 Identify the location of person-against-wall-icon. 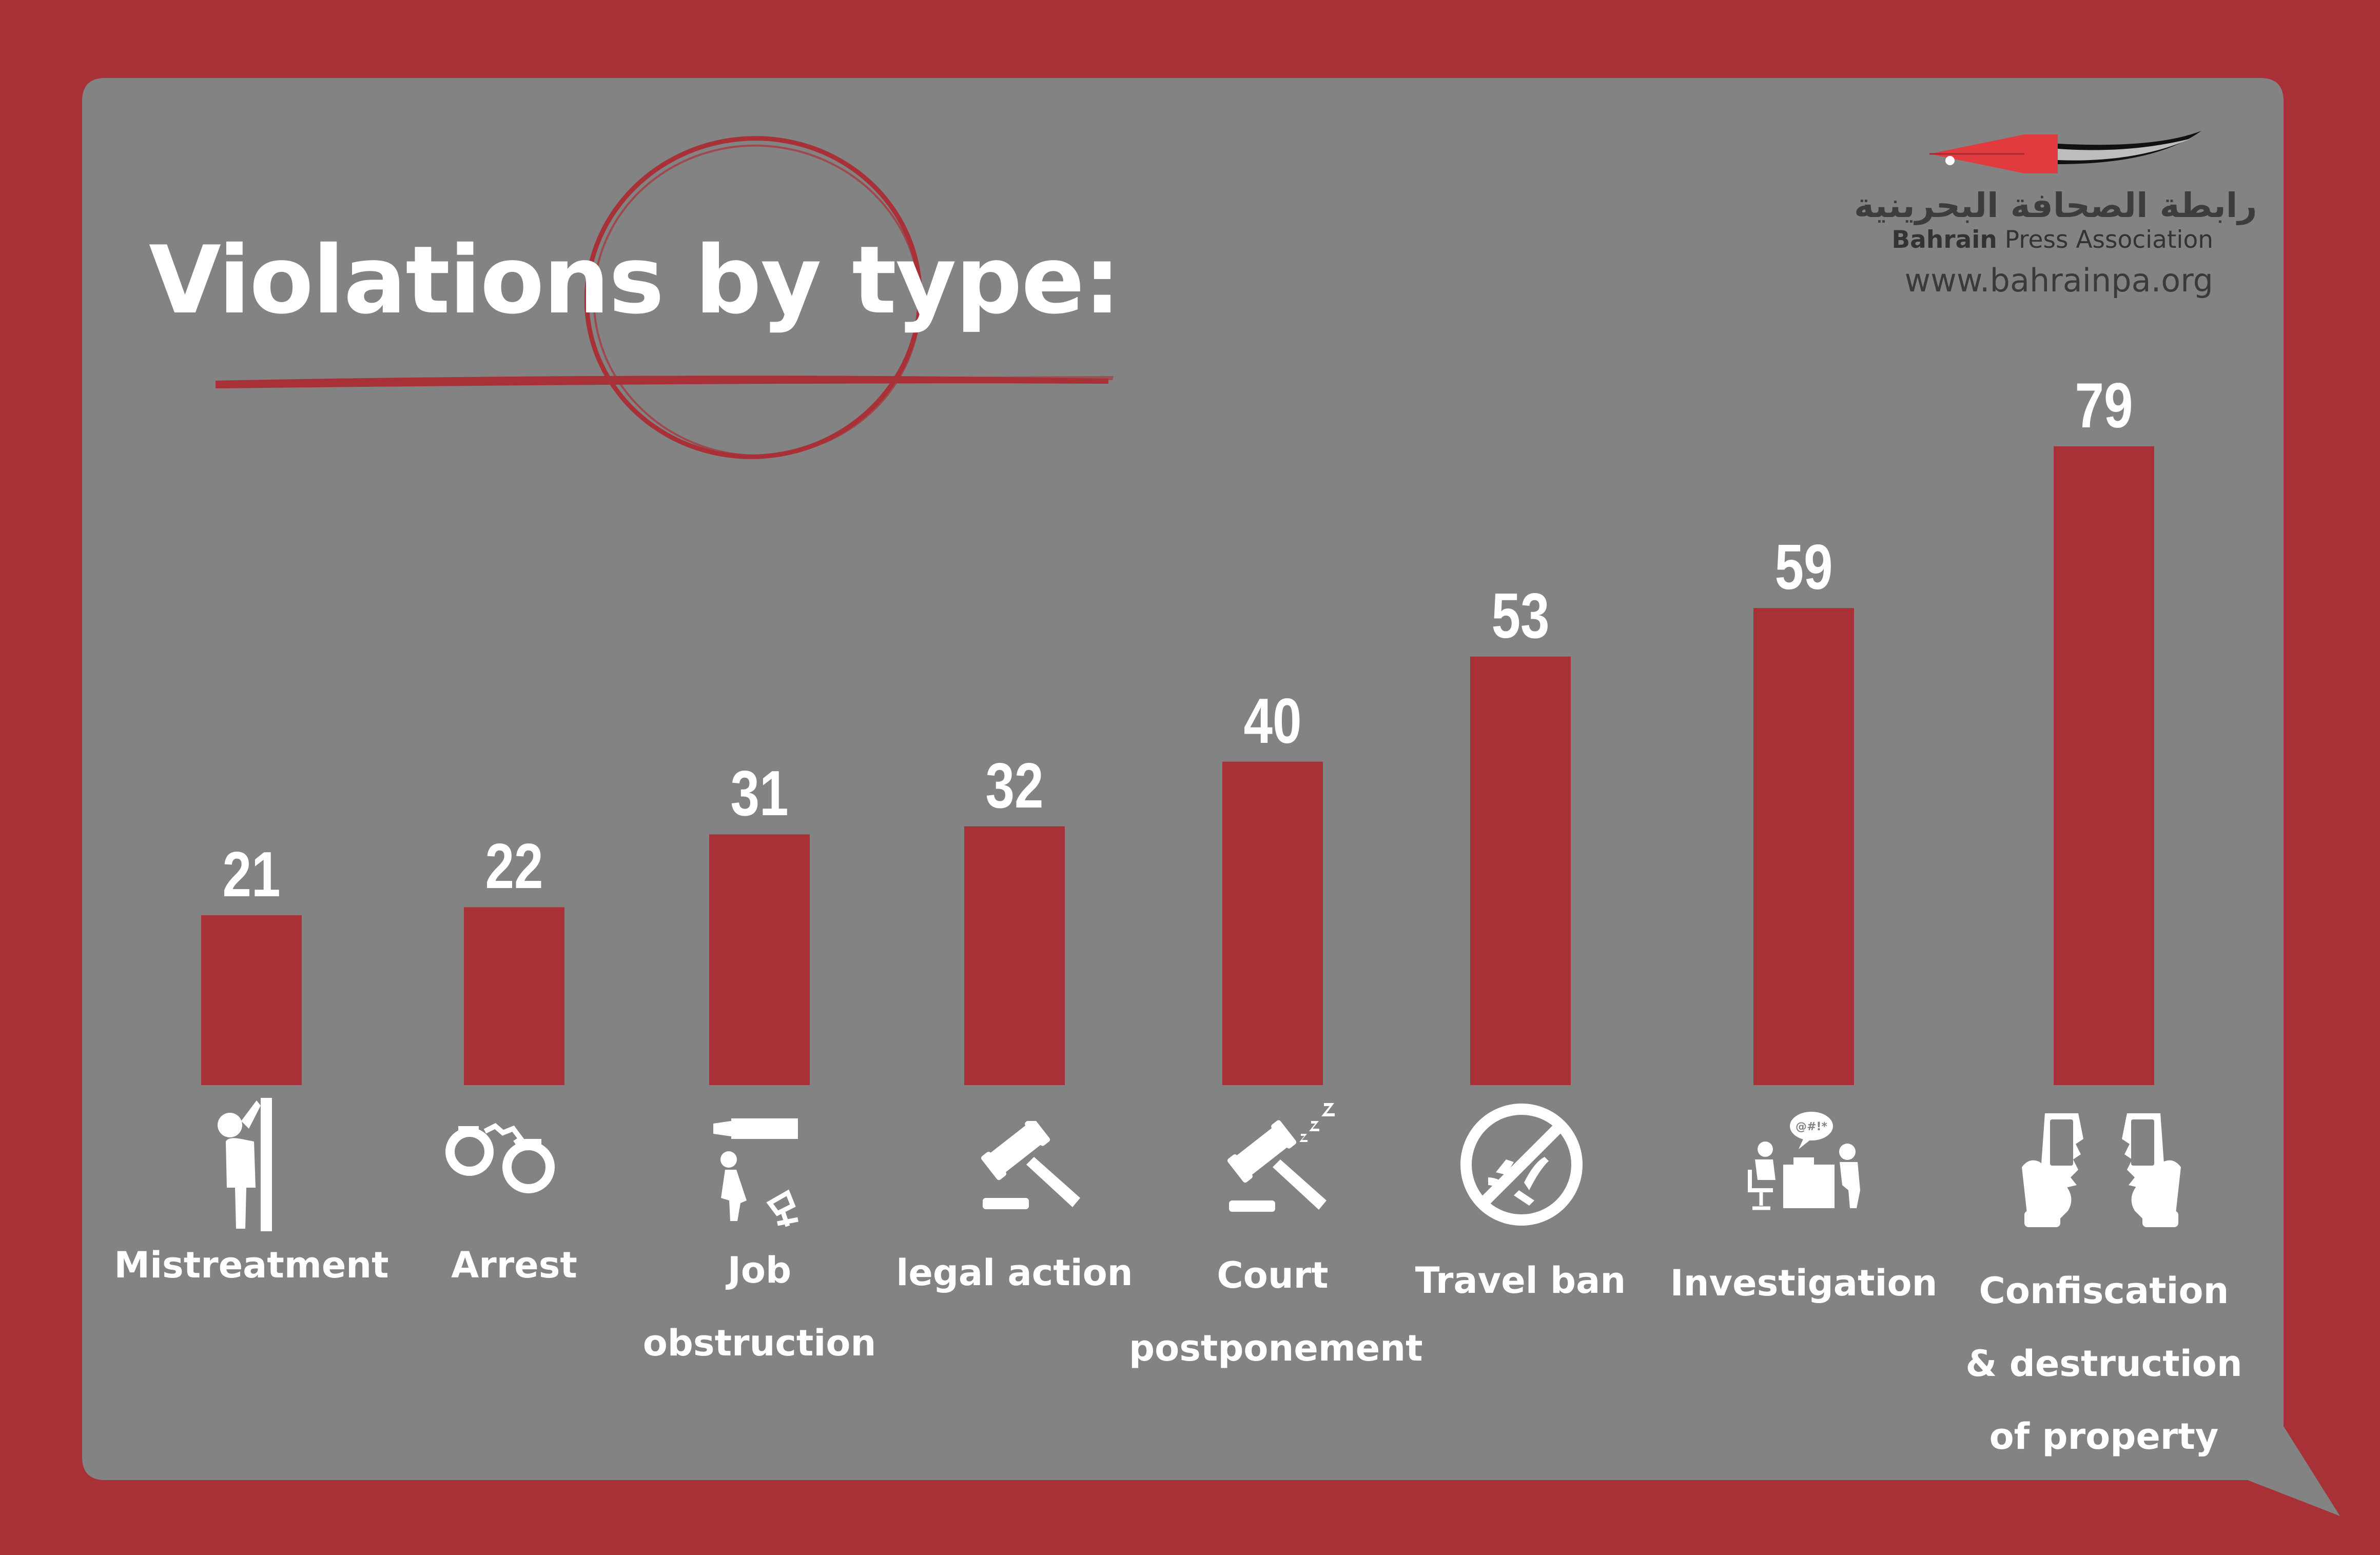
(245, 1165).